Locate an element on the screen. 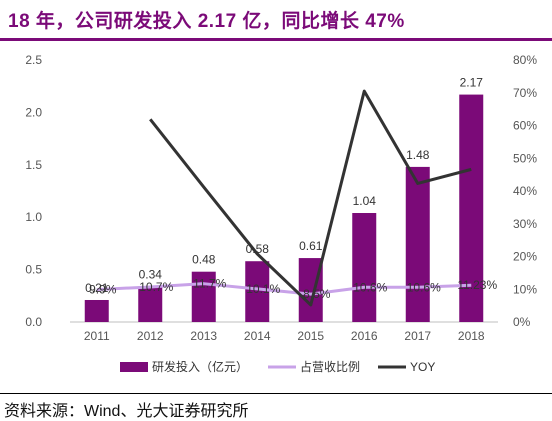  right-axis: 0% 10% 20% 30% 40% 50% 60% 70% 80% is located at coordinates (525, 191).